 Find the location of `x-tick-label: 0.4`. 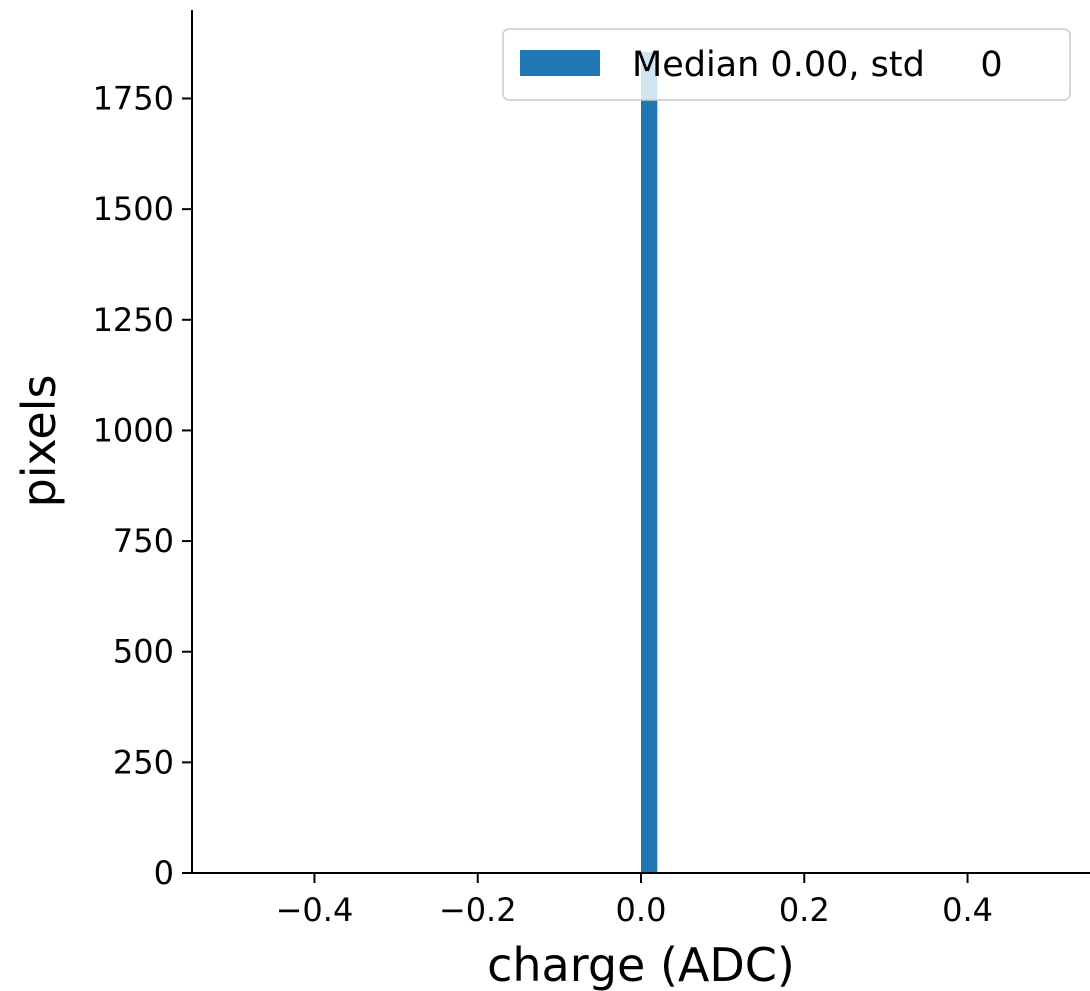

x-tick-label: 0.4 is located at coordinates (967, 910).